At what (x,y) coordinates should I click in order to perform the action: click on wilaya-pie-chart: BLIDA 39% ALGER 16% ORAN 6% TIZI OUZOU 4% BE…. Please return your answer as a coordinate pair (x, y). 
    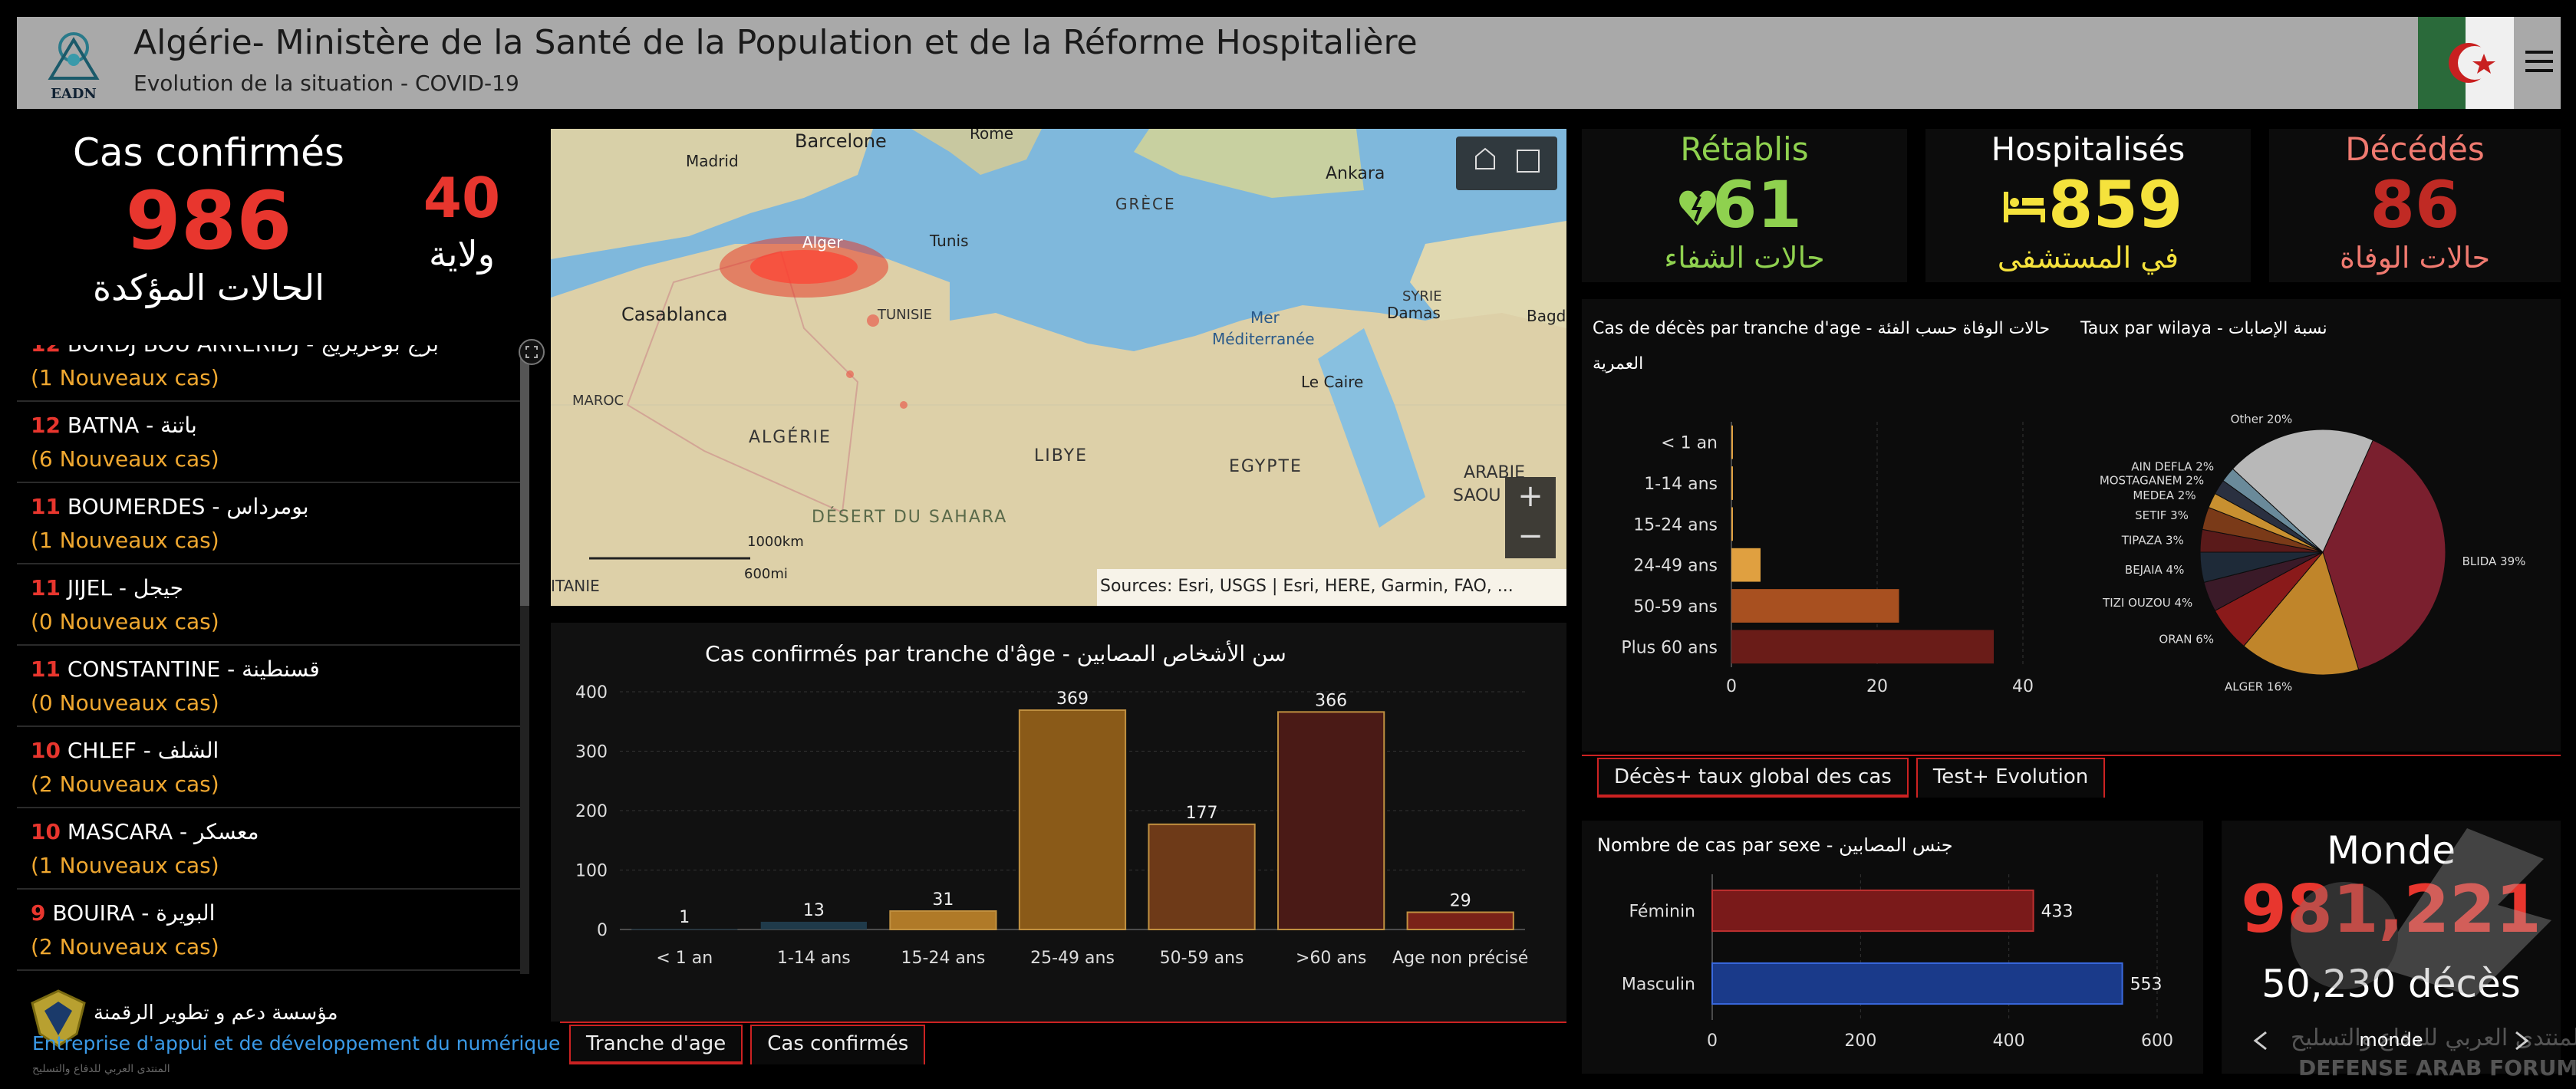
    Looking at the image, I should click on (2313, 553).